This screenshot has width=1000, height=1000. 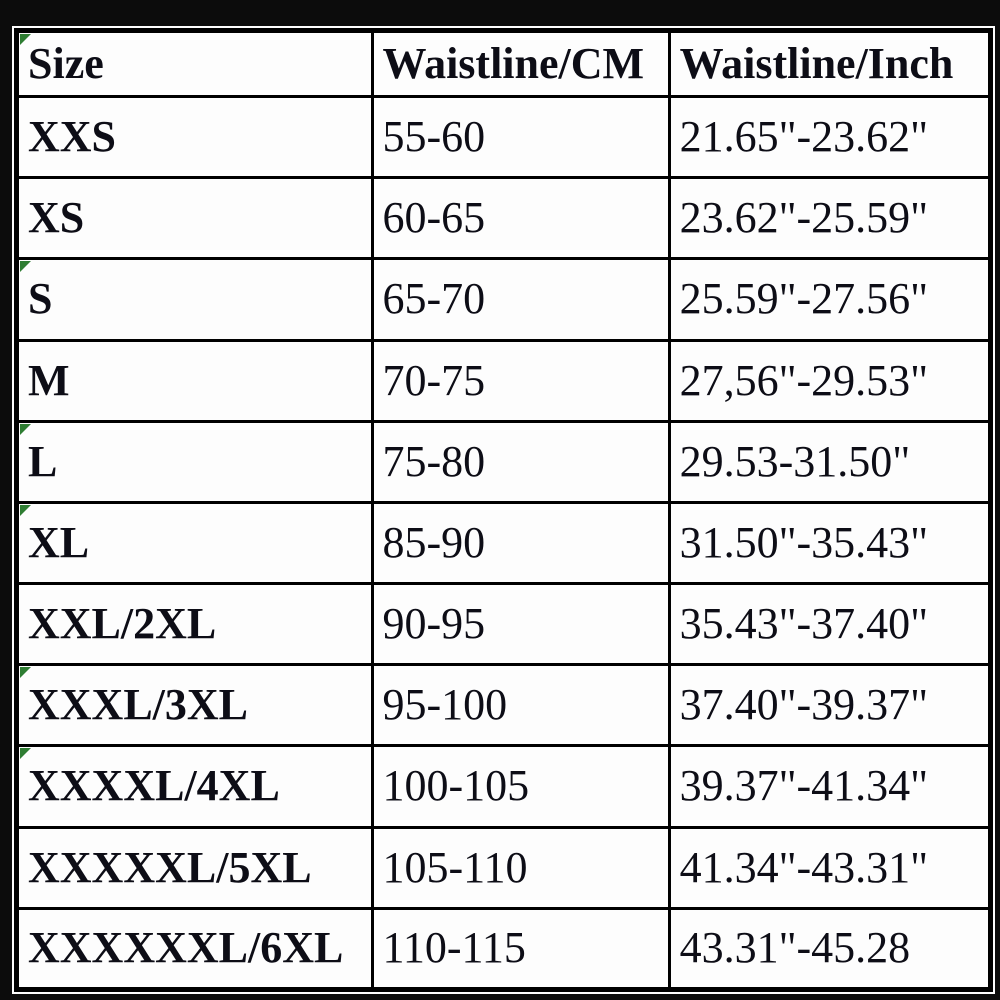 I want to click on waistline-inch-cell: 41.34"-43.31", so click(x=830, y=867).